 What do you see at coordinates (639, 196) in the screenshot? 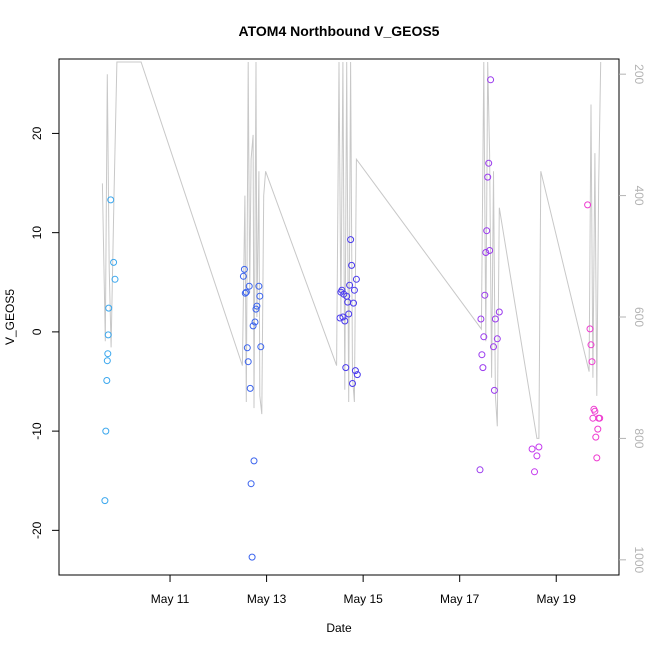
I see `right-tick-label: 400` at bounding box center [639, 196].